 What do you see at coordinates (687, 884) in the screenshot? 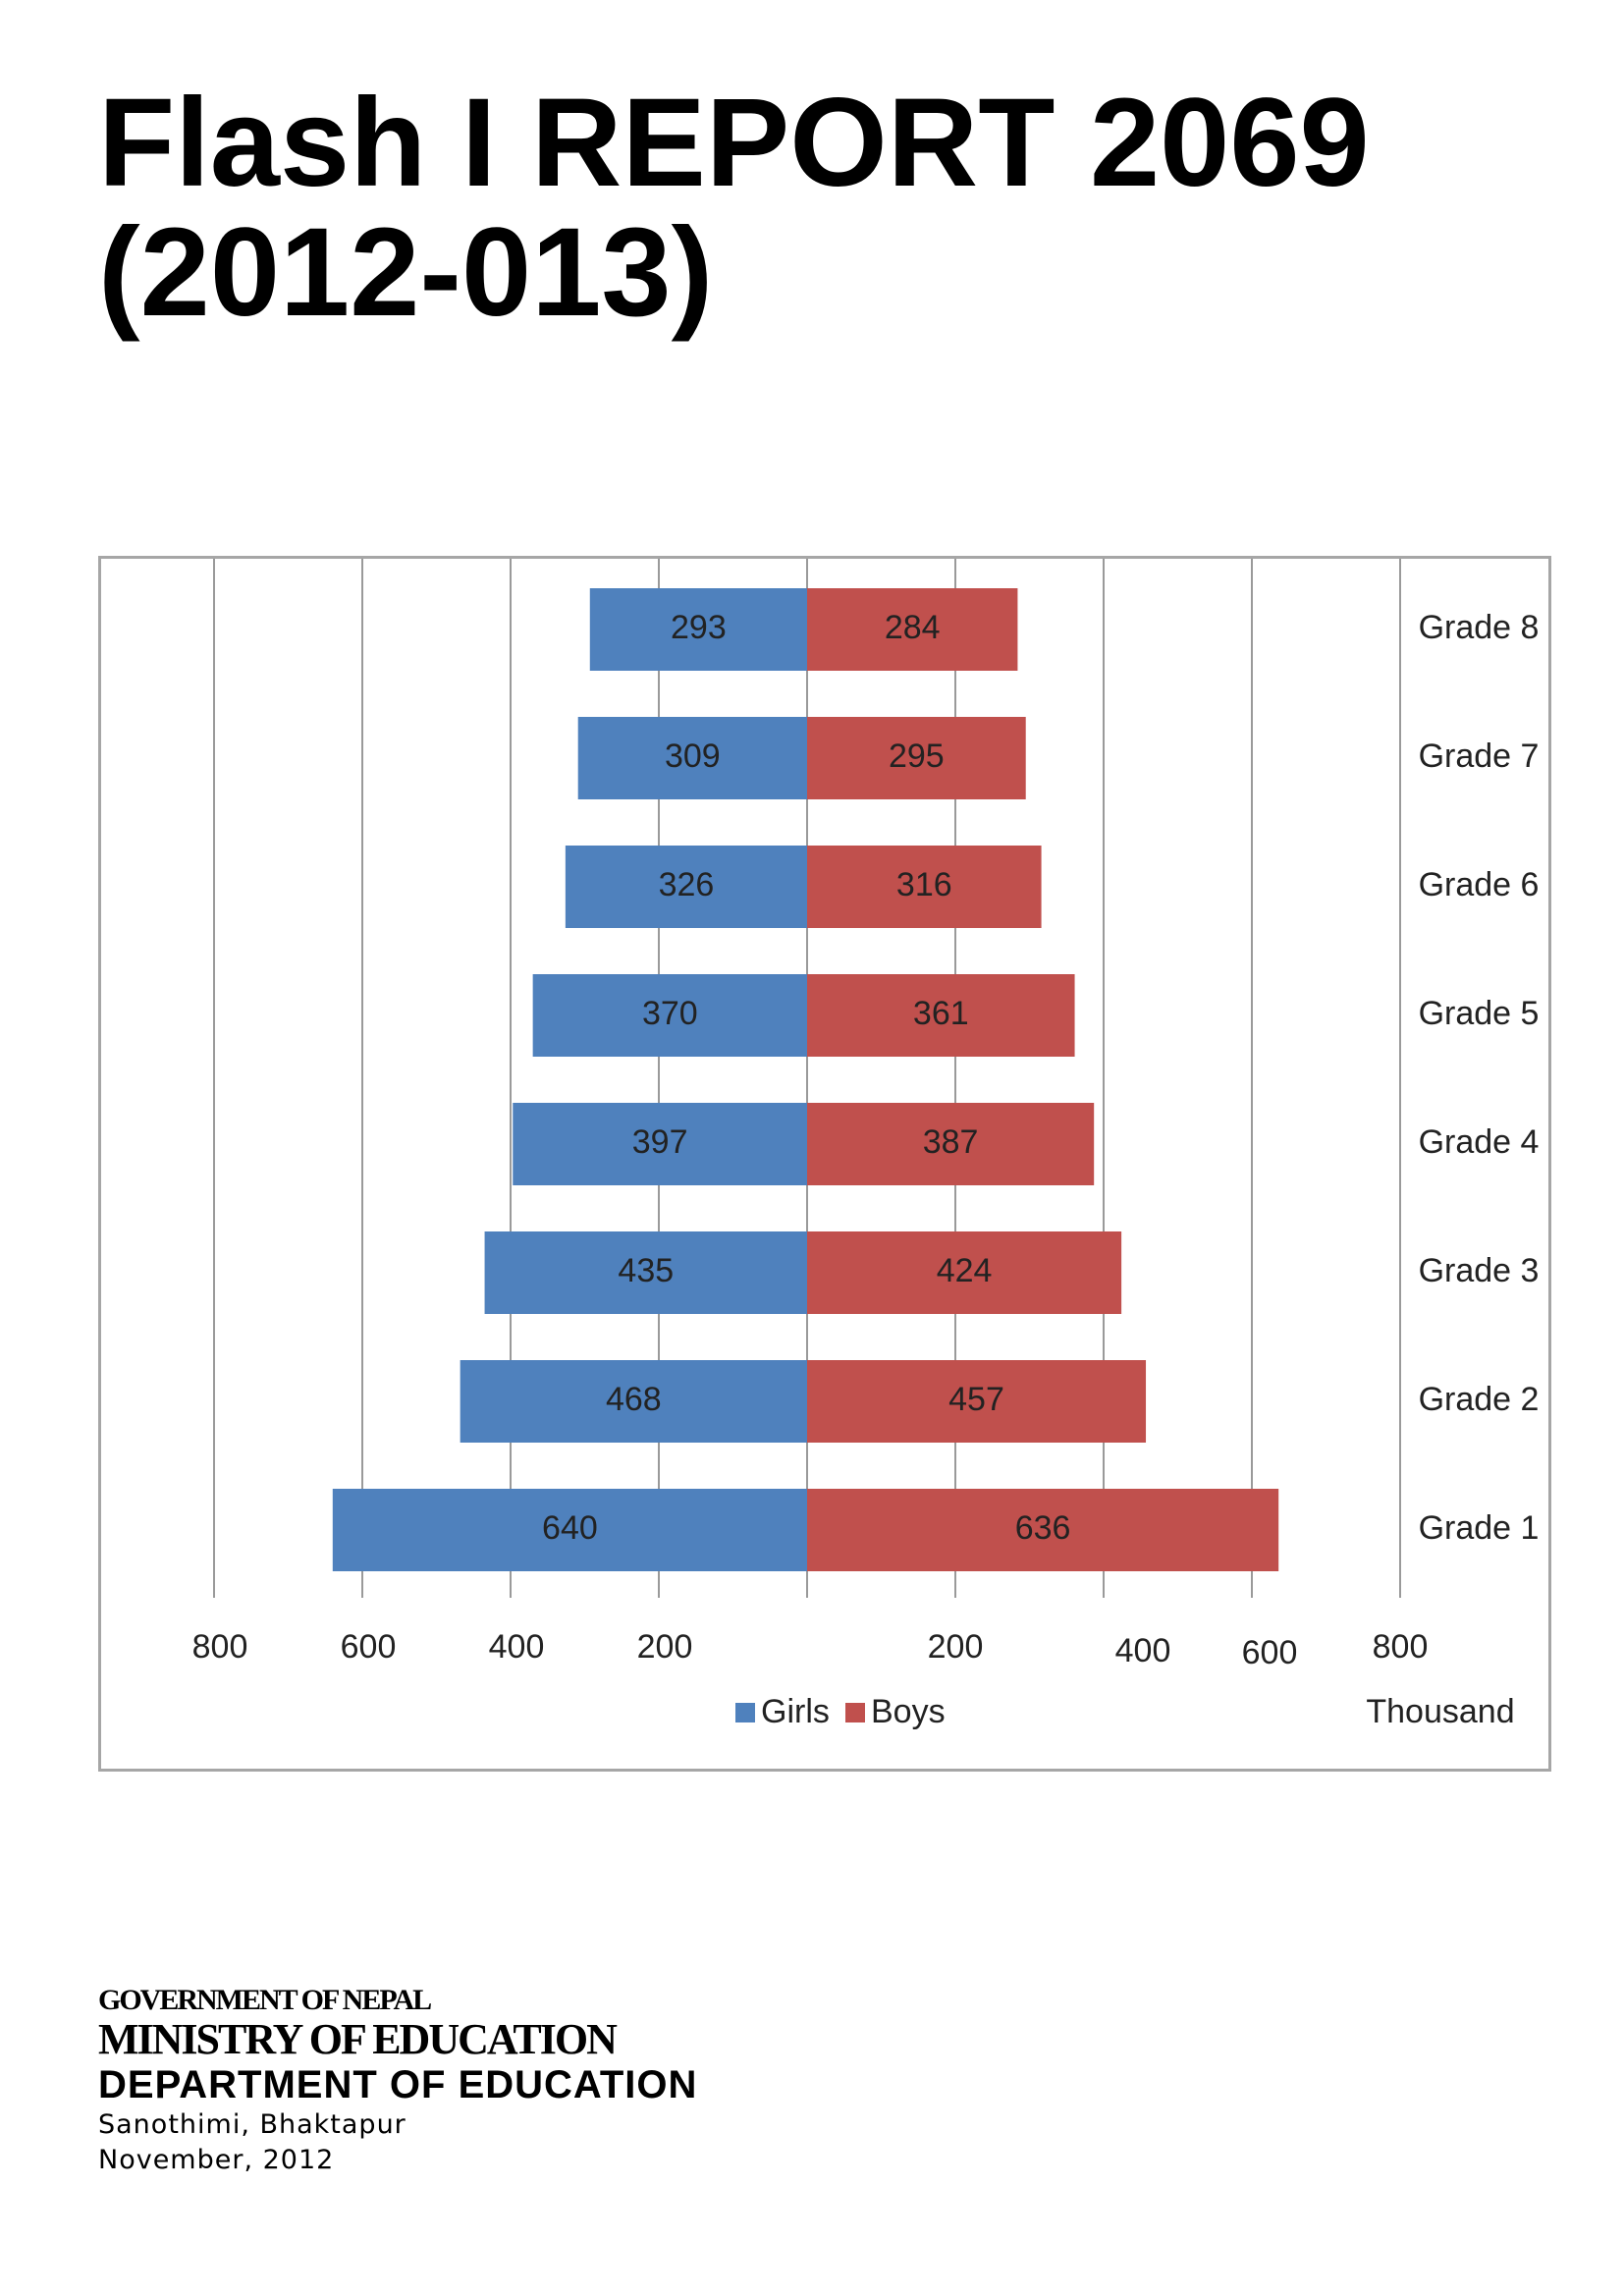
I see `data-label-girls: 326` at bounding box center [687, 884].